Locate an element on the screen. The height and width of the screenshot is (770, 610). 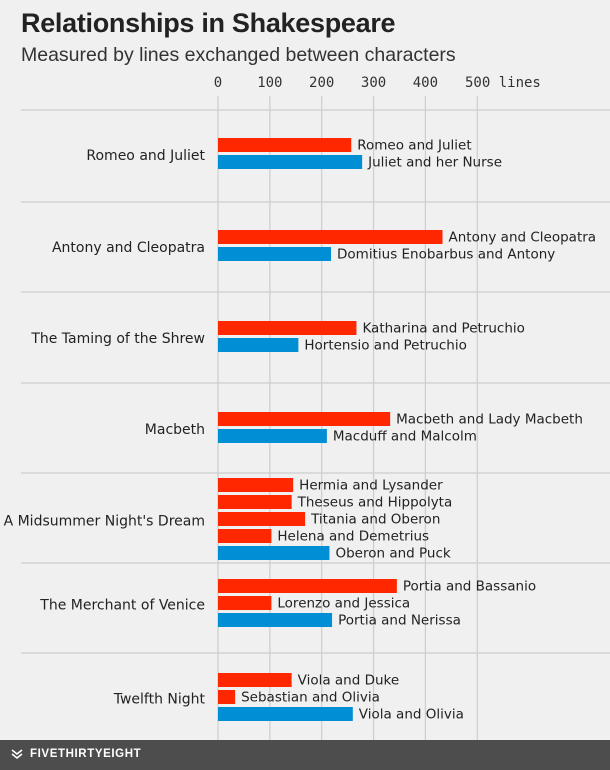
bar-label: Theseus and Hippolyta is located at coordinates (375, 503).